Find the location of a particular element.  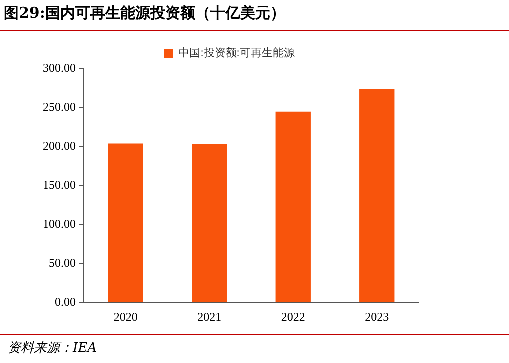

text: 资料来源：IEA is located at coordinates (53, 348).